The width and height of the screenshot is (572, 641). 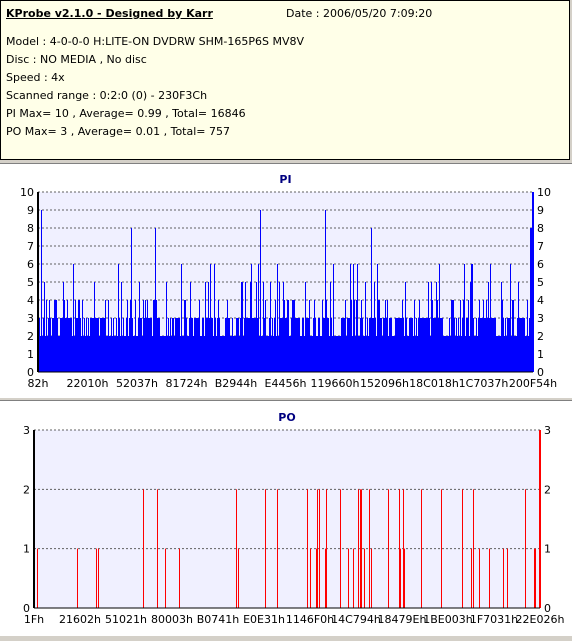 I want to click on x-tick-label: 200F54h, so click(x=533, y=383).